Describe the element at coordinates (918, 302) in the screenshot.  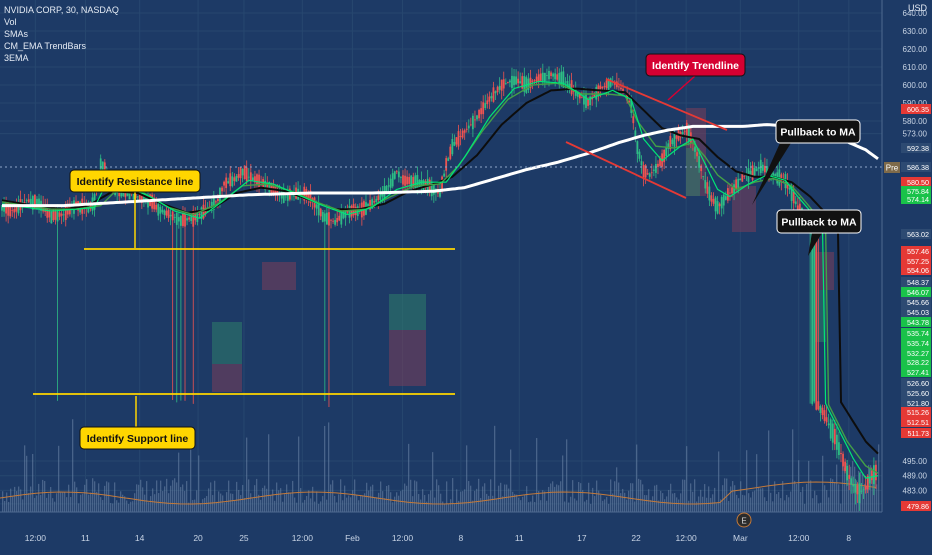
I see `price-label-text: 545.66` at that location.